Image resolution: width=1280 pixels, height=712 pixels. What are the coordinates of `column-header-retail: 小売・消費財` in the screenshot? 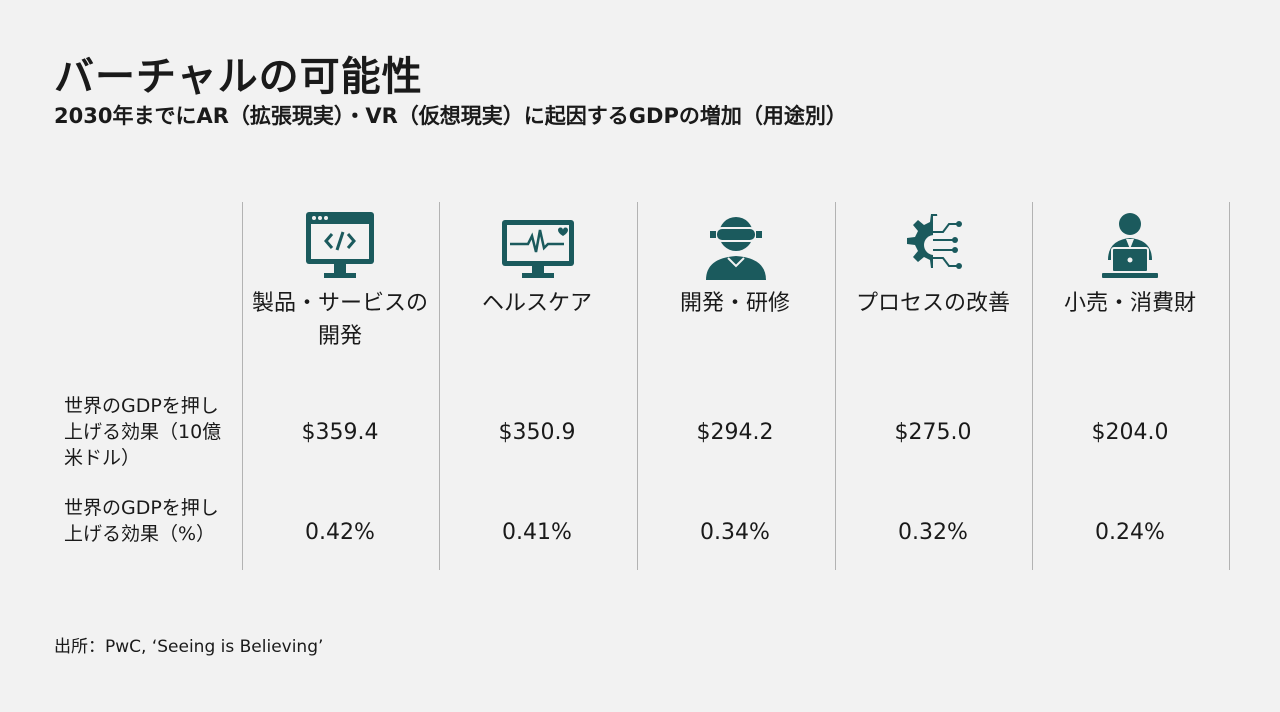 It's located at (1129, 303).